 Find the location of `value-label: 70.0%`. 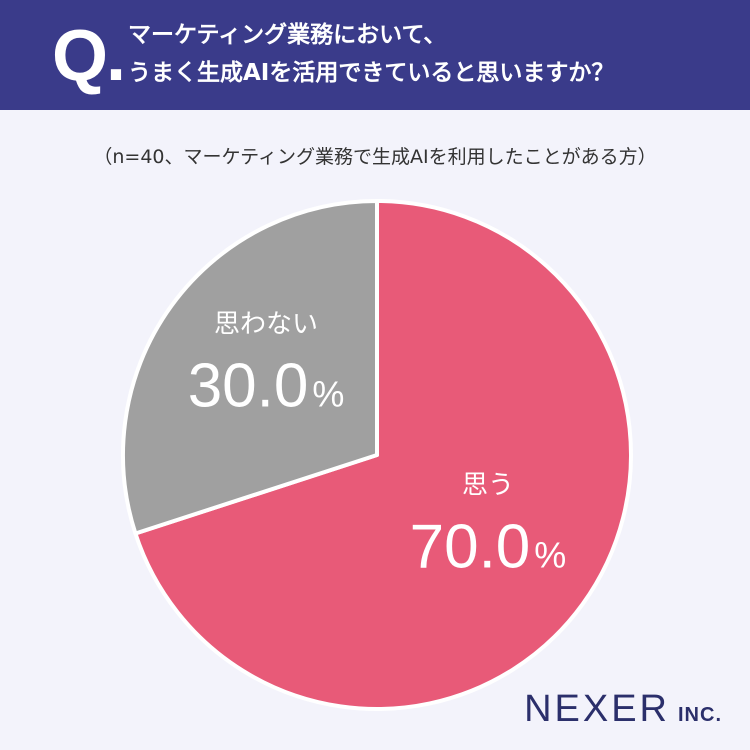

value-label: 70.0% is located at coordinates (488, 547).